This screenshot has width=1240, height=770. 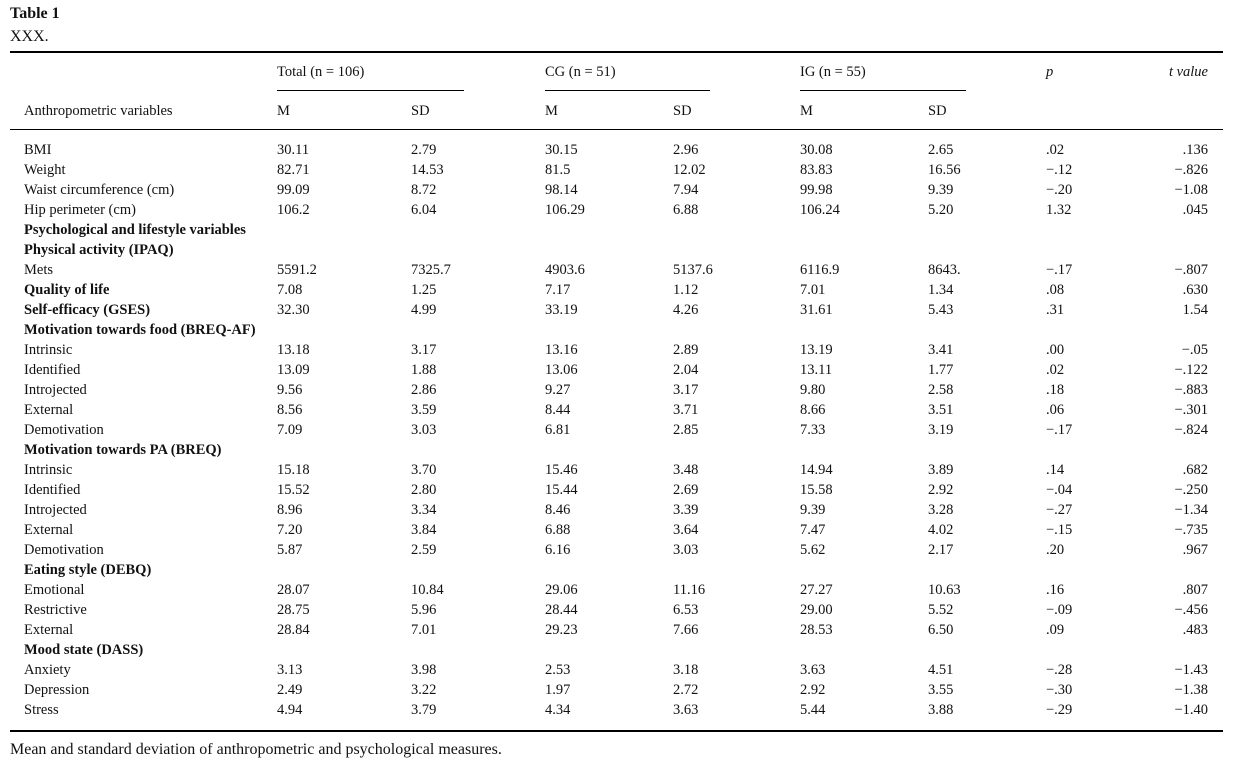 What do you see at coordinates (558, 290) in the screenshot?
I see `table-cell: 7.17` at bounding box center [558, 290].